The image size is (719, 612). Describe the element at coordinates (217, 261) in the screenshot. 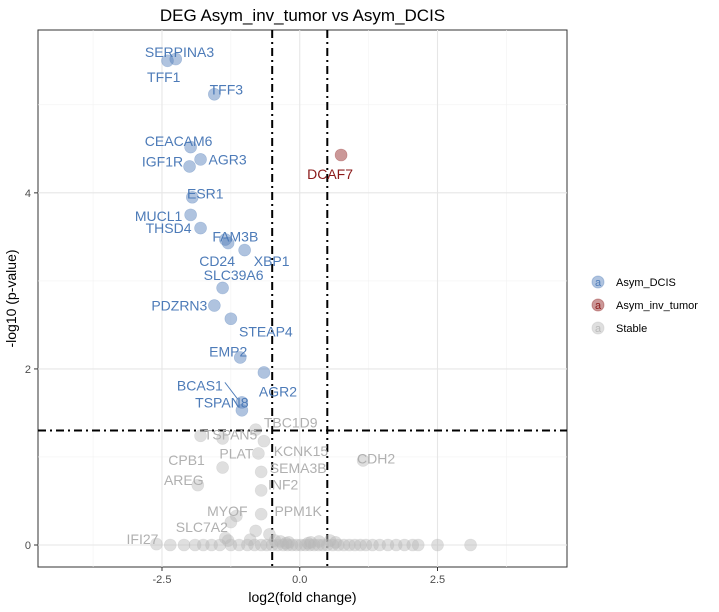

I see `point-label: CD24` at that location.